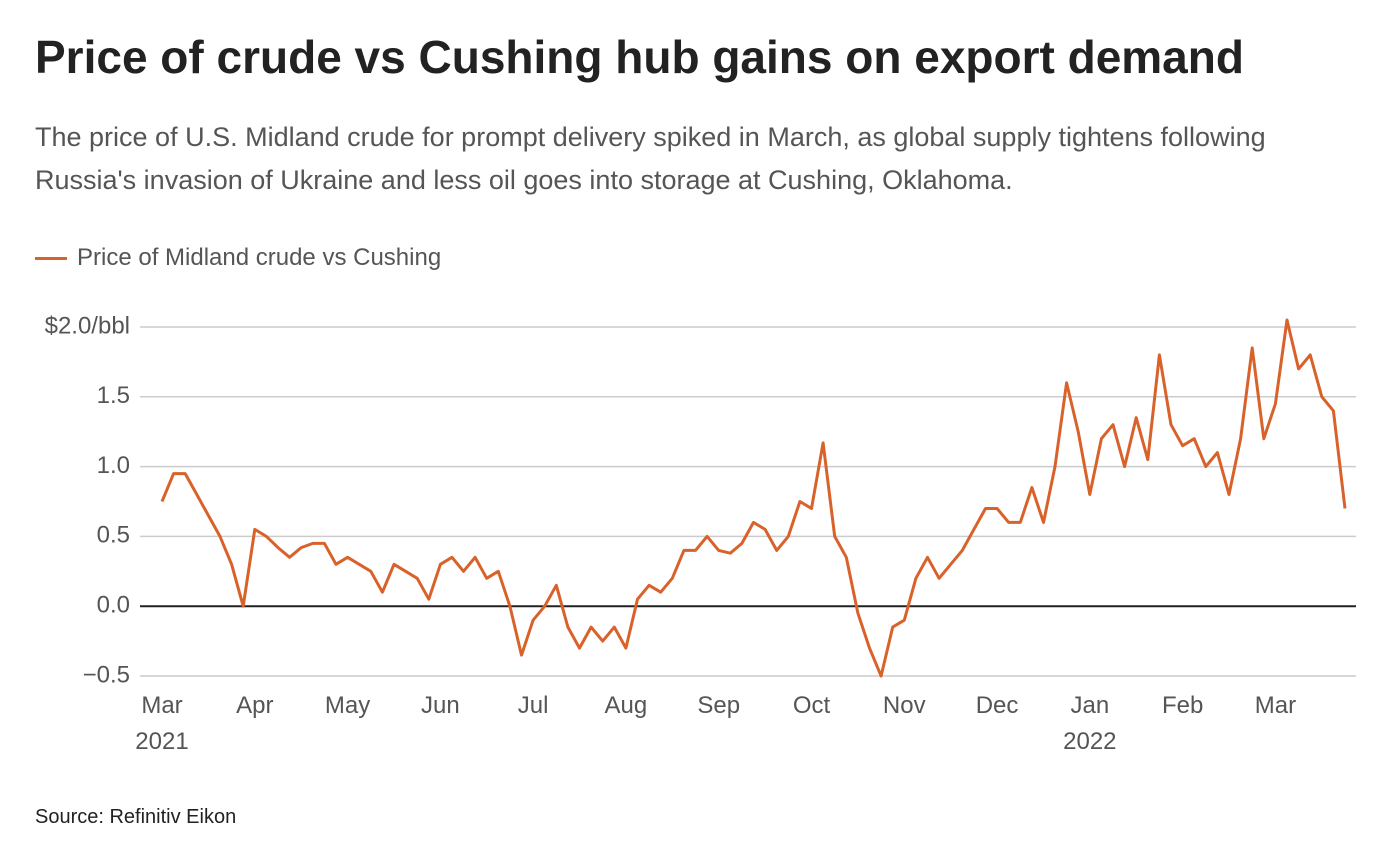 The width and height of the screenshot is (1392, 852). Describe the element at coordinates (162, 723) in the screenshot. I see `x-tick-label: Mar 2021` at that location.